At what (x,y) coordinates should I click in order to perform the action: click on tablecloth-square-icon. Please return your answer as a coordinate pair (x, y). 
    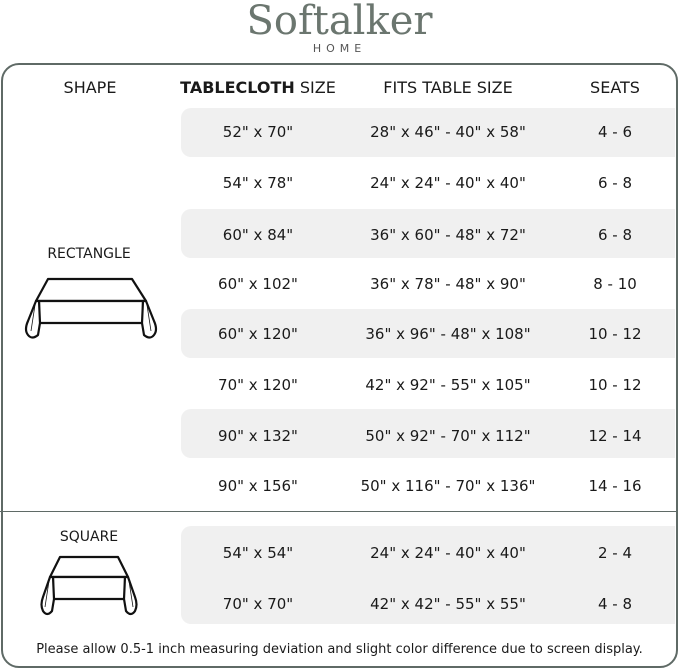
    Looking at the image, I should click on (89, 585).